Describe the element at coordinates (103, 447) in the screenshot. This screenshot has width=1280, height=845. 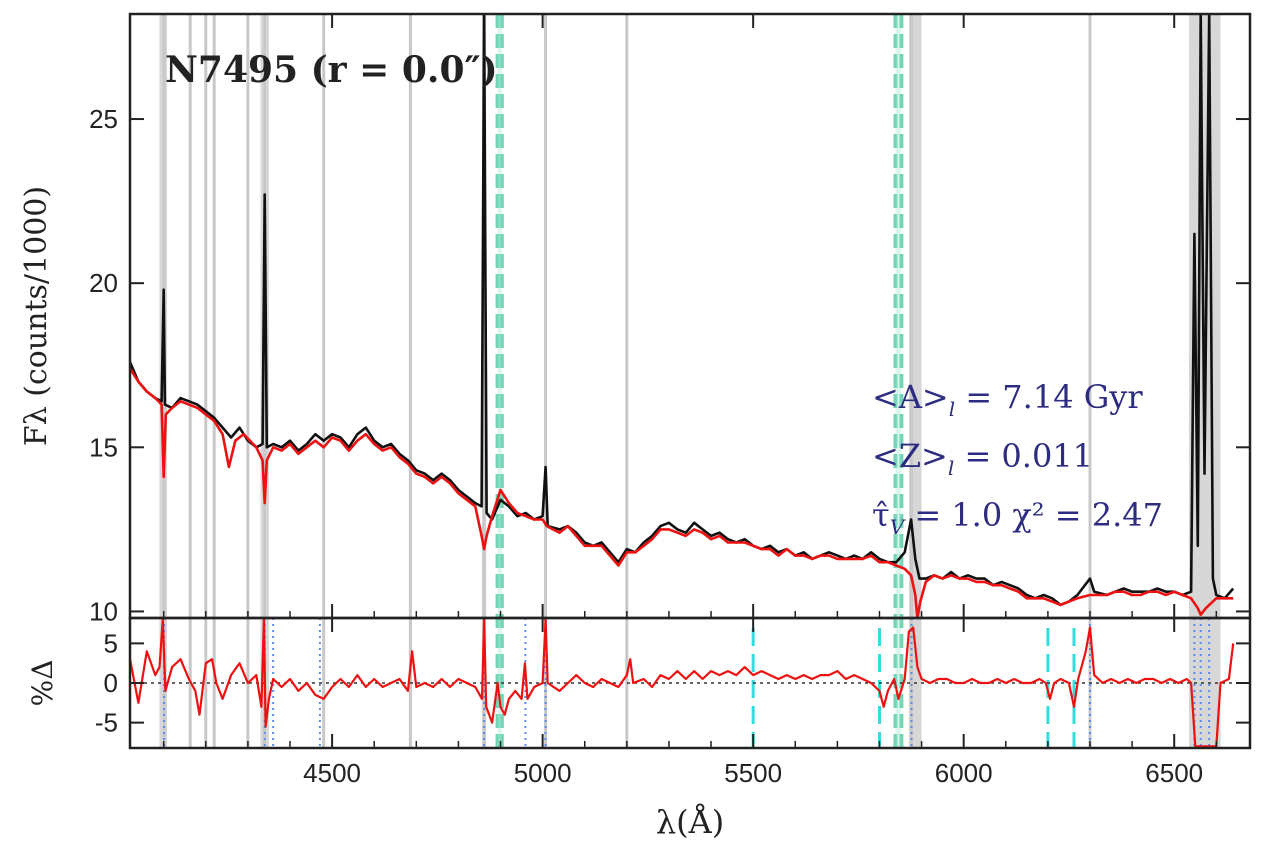
I see `y-tick-label: 15` at that location.